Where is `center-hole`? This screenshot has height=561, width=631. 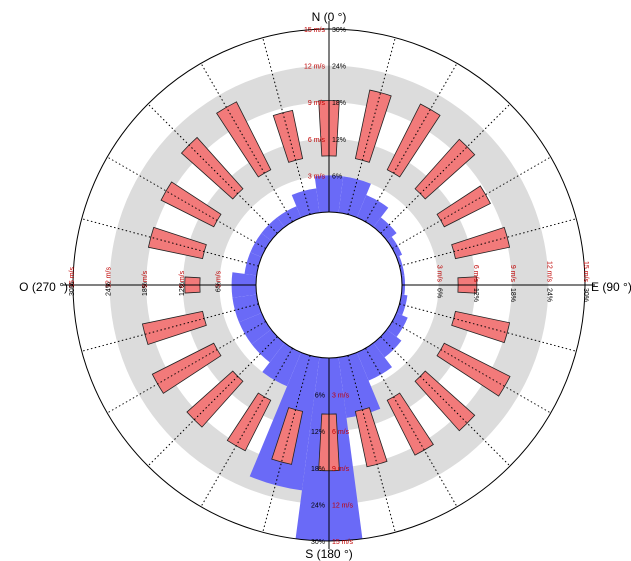 center-hole is located at coordinates (329, 285).